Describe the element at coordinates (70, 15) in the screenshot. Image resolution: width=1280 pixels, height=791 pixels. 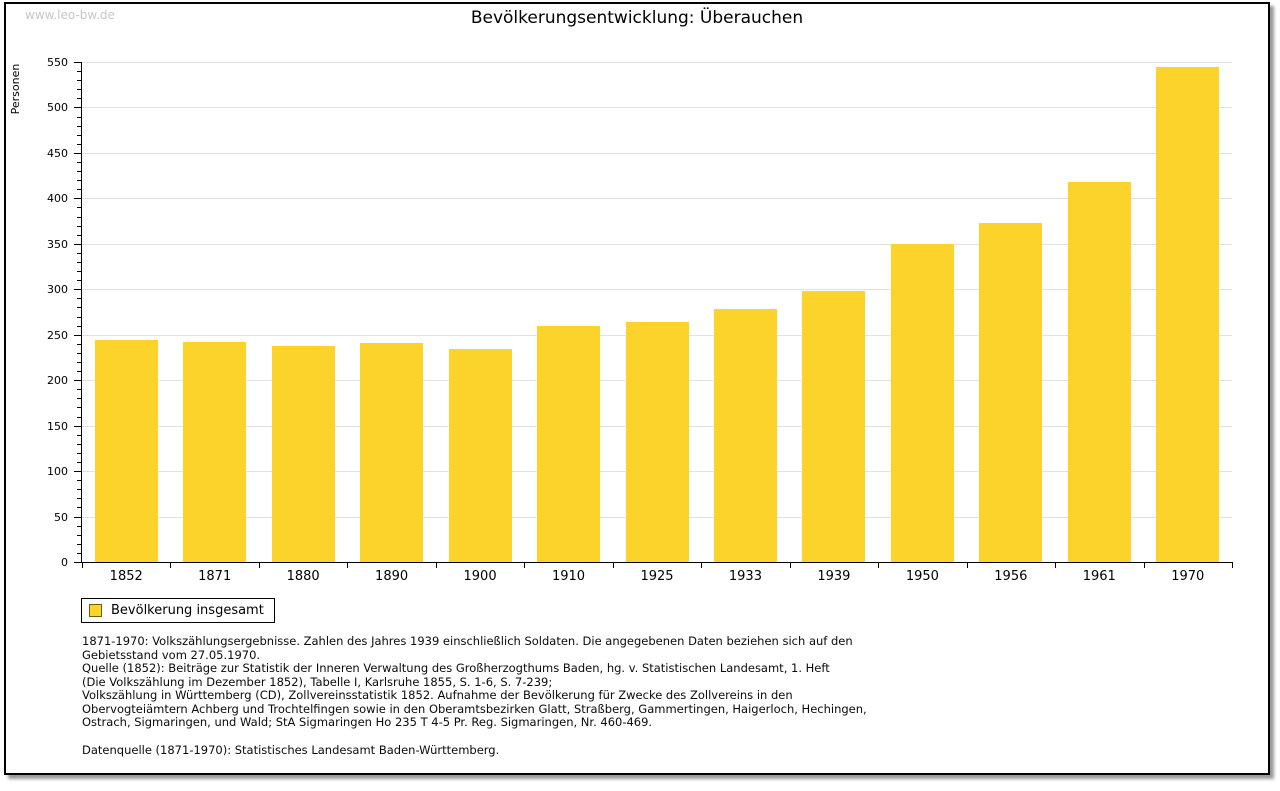
I see `watermark: www.leo-bw.de` at that location.